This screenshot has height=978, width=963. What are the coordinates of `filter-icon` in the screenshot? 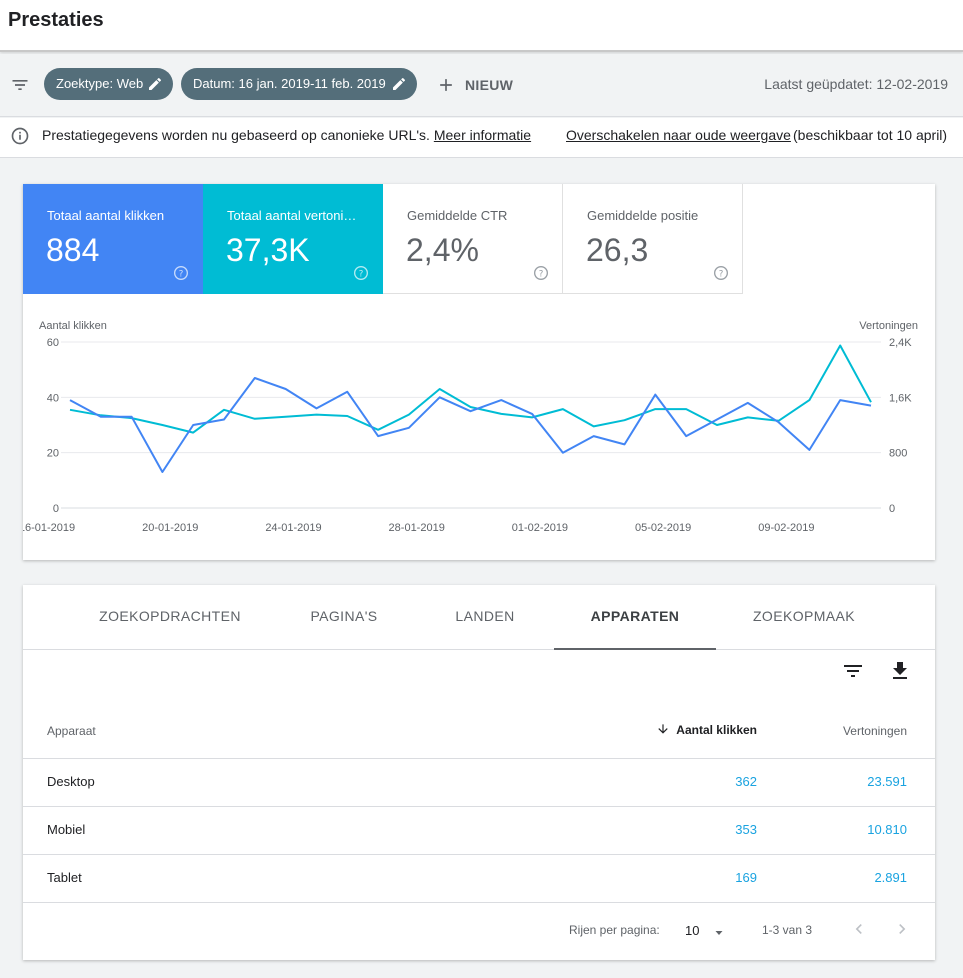 It's located at (20, 85).